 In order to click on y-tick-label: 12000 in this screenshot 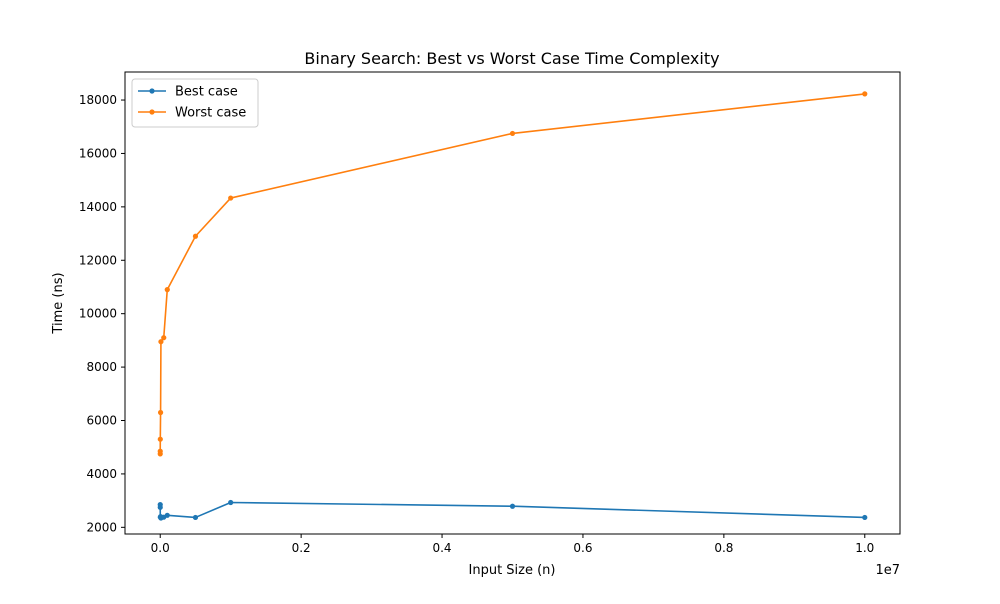, I will do `click(98, 260)`.